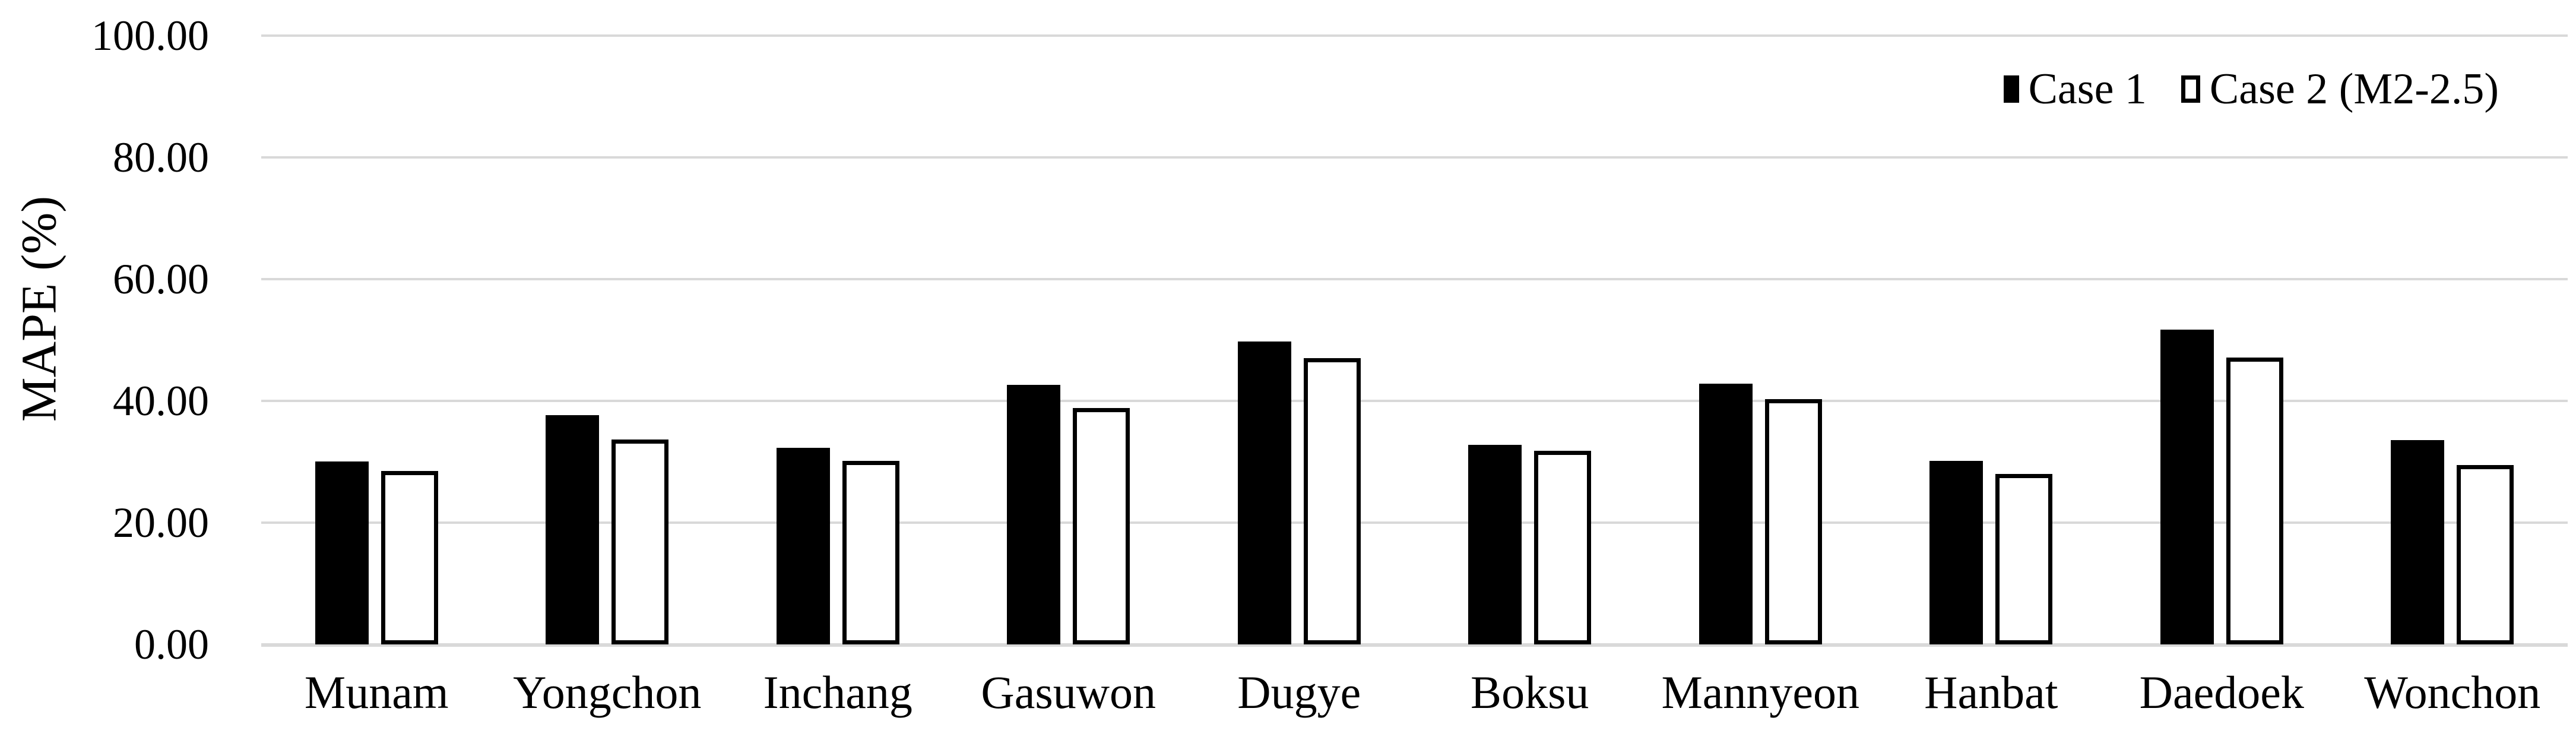  Describe the element at coordinates (161, 401) in the screenshot. I see `y-tick-label: 40.00` at that location.